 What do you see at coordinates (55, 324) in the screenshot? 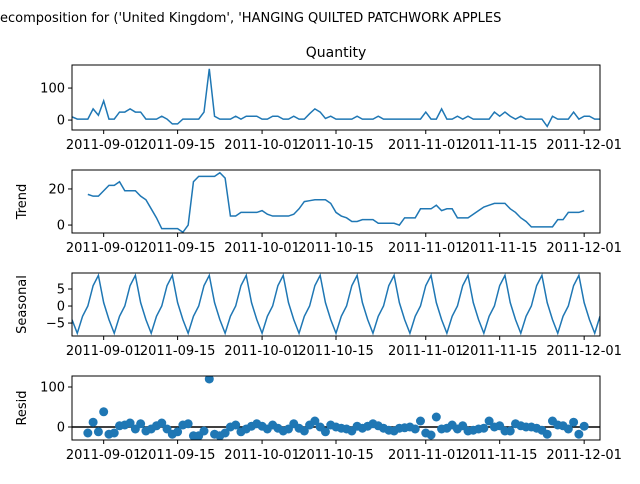
I see `y-tick-label: −5` at bounding box center [55, 324].